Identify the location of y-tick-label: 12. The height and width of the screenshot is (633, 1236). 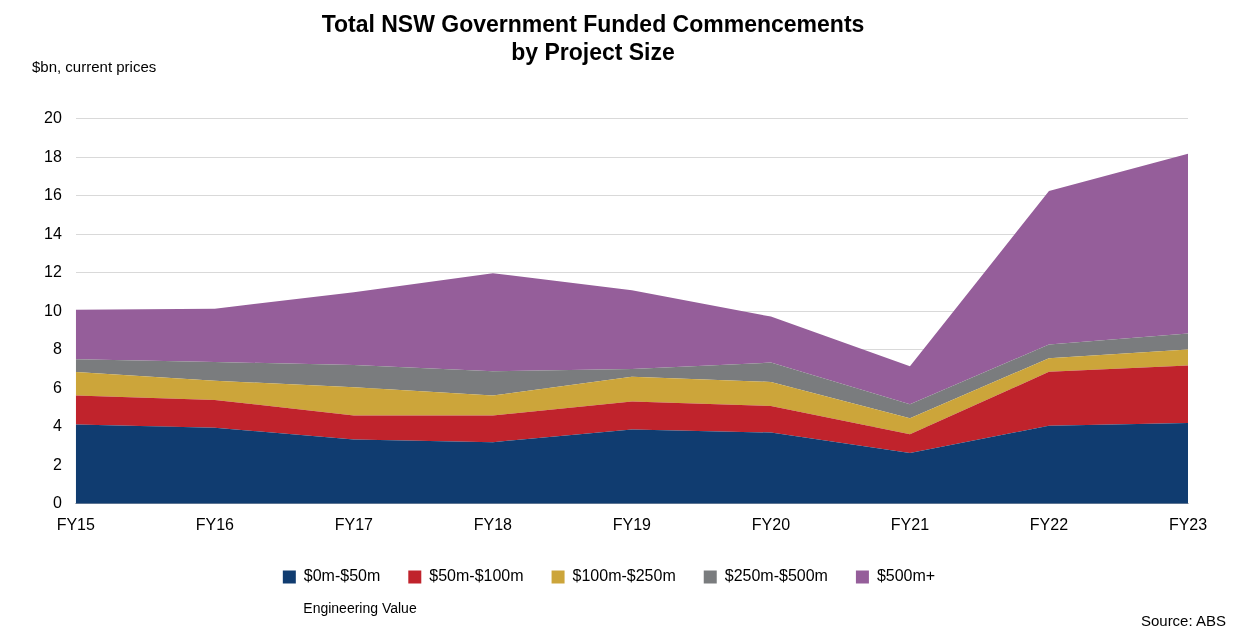
(53, 272).